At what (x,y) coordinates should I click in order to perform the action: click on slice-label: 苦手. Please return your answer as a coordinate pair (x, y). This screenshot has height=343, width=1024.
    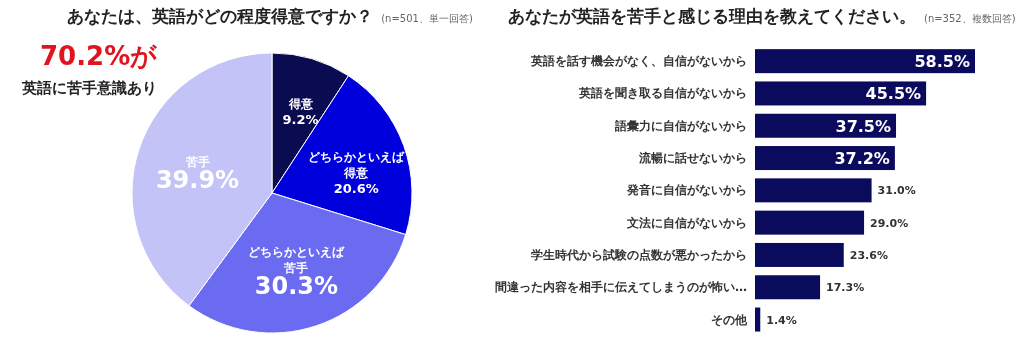
    Looking at the image, I should click on (197, 161).